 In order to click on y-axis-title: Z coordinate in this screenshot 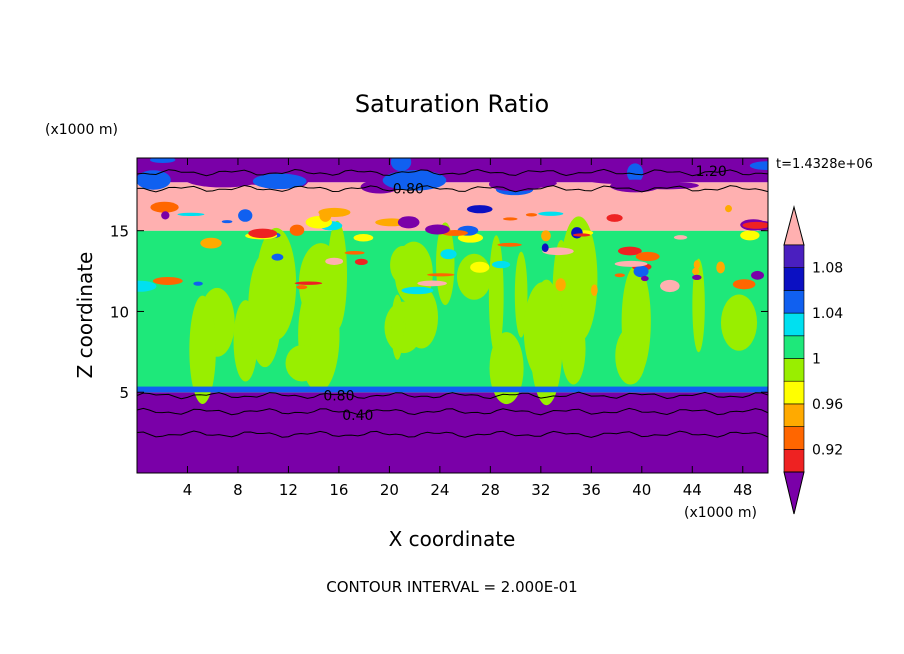, I will do `click(85, 315)`.